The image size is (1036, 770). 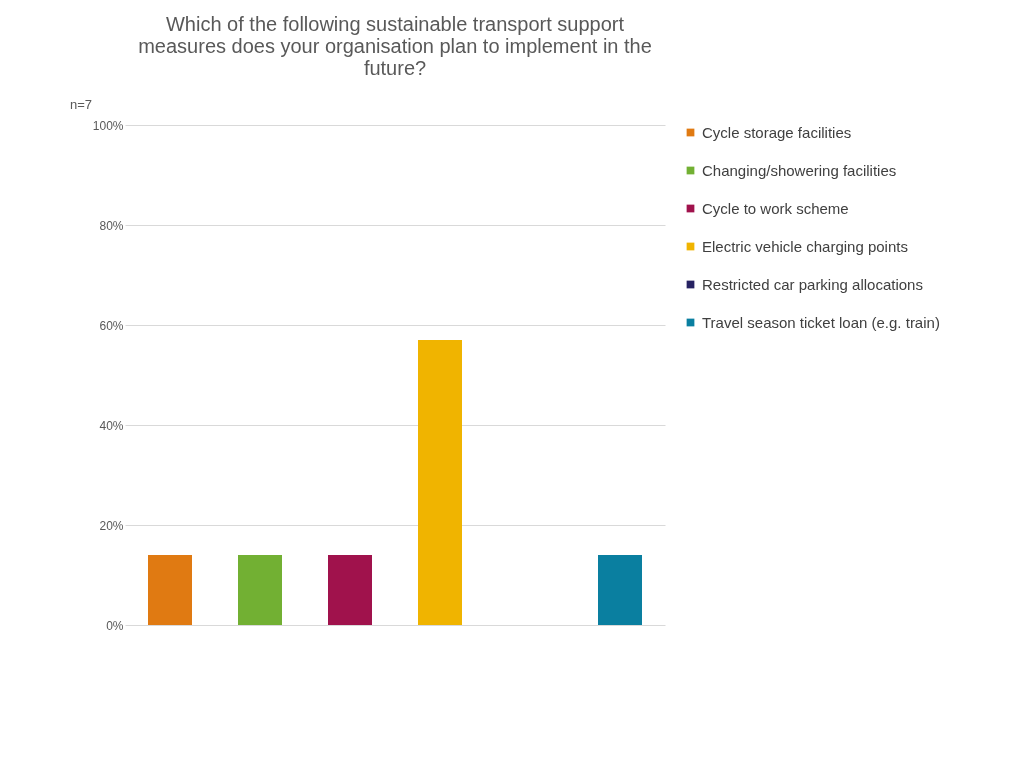 What do you see at coordinates (799, 170) in the screenshot?
I see `legend-label: Changing/showering facilities` at bounding box center [799, 170].